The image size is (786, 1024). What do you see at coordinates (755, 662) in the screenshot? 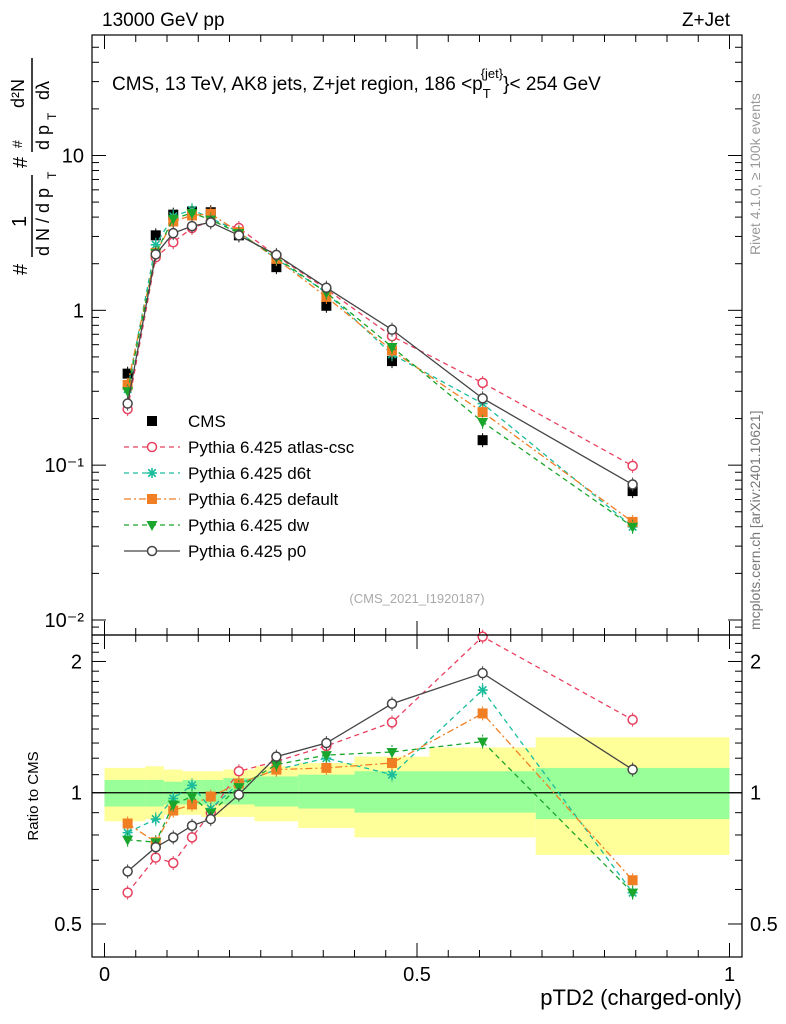
I see `ratio-ytick-label-right: 2` at bounding box center [755, 662].